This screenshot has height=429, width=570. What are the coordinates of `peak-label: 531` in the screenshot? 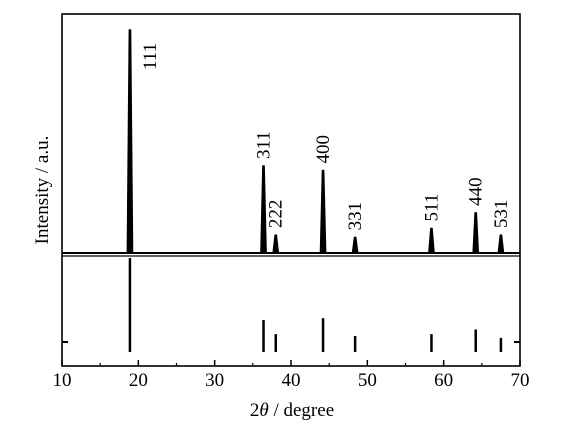 It's located at (501, 214).